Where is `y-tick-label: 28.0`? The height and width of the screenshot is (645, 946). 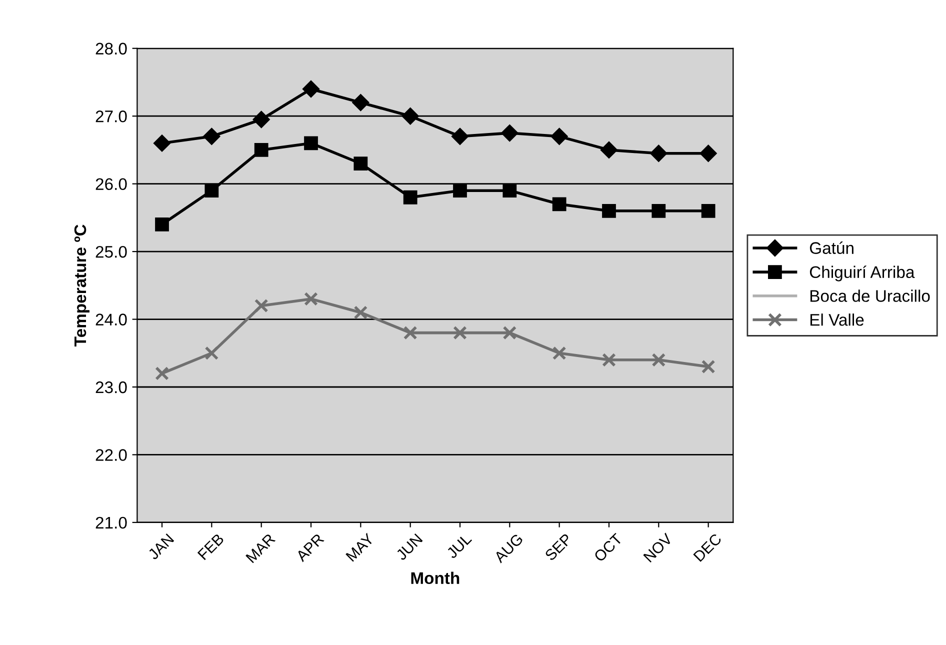
y-tick-label: 28.0 is located at coordinates (111, 48).